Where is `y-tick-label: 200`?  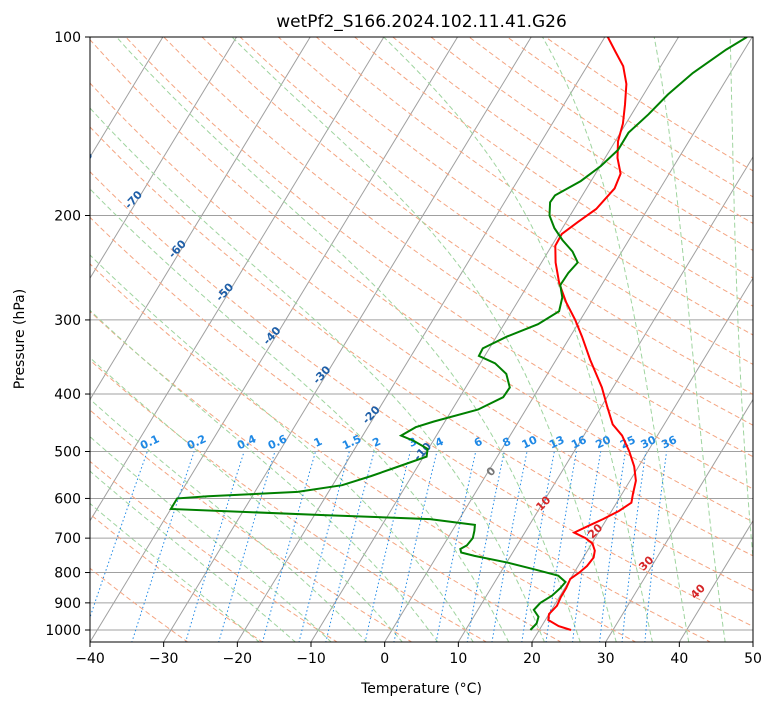 y-tick-label: 200 is located at coordinates (67, 217).